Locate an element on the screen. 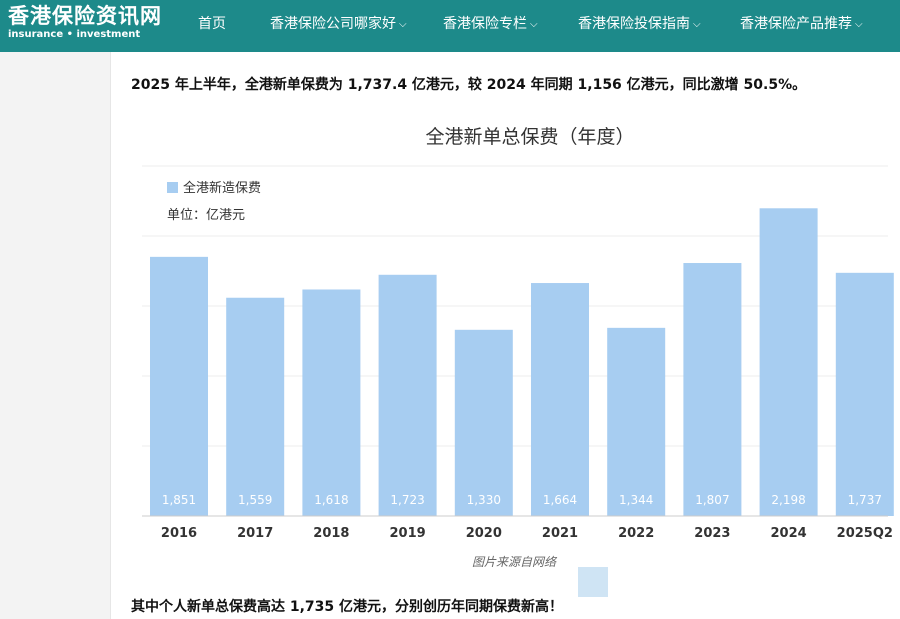  bar-2017 is located at coordinates (255, 406).